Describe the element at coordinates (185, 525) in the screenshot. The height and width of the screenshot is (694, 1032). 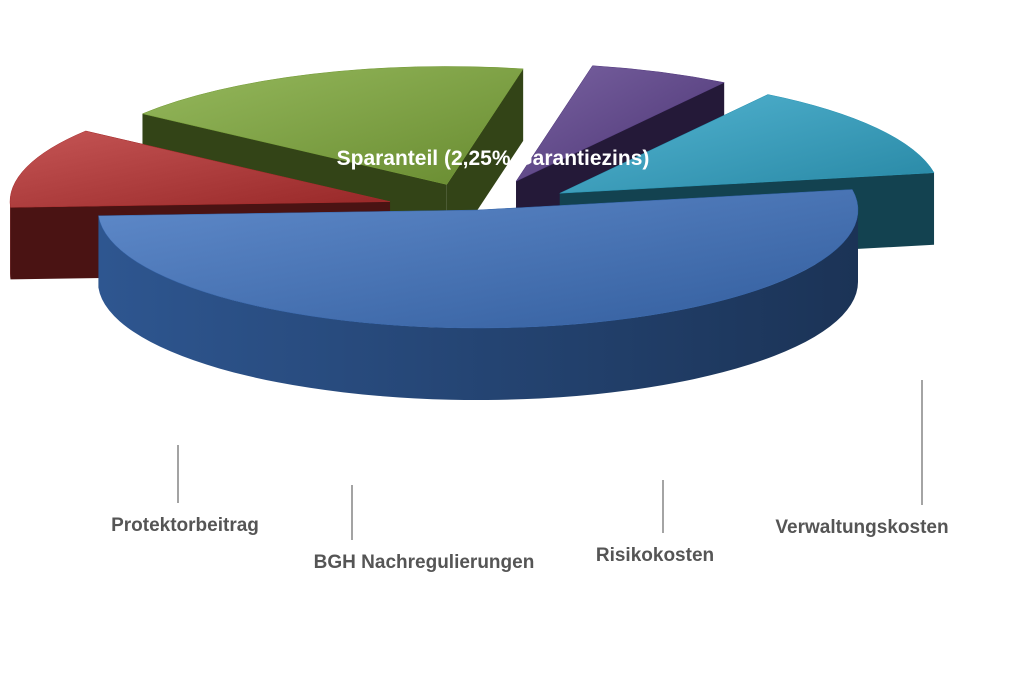
I see `slice-label-5: Protektorbeitrag` at that location.